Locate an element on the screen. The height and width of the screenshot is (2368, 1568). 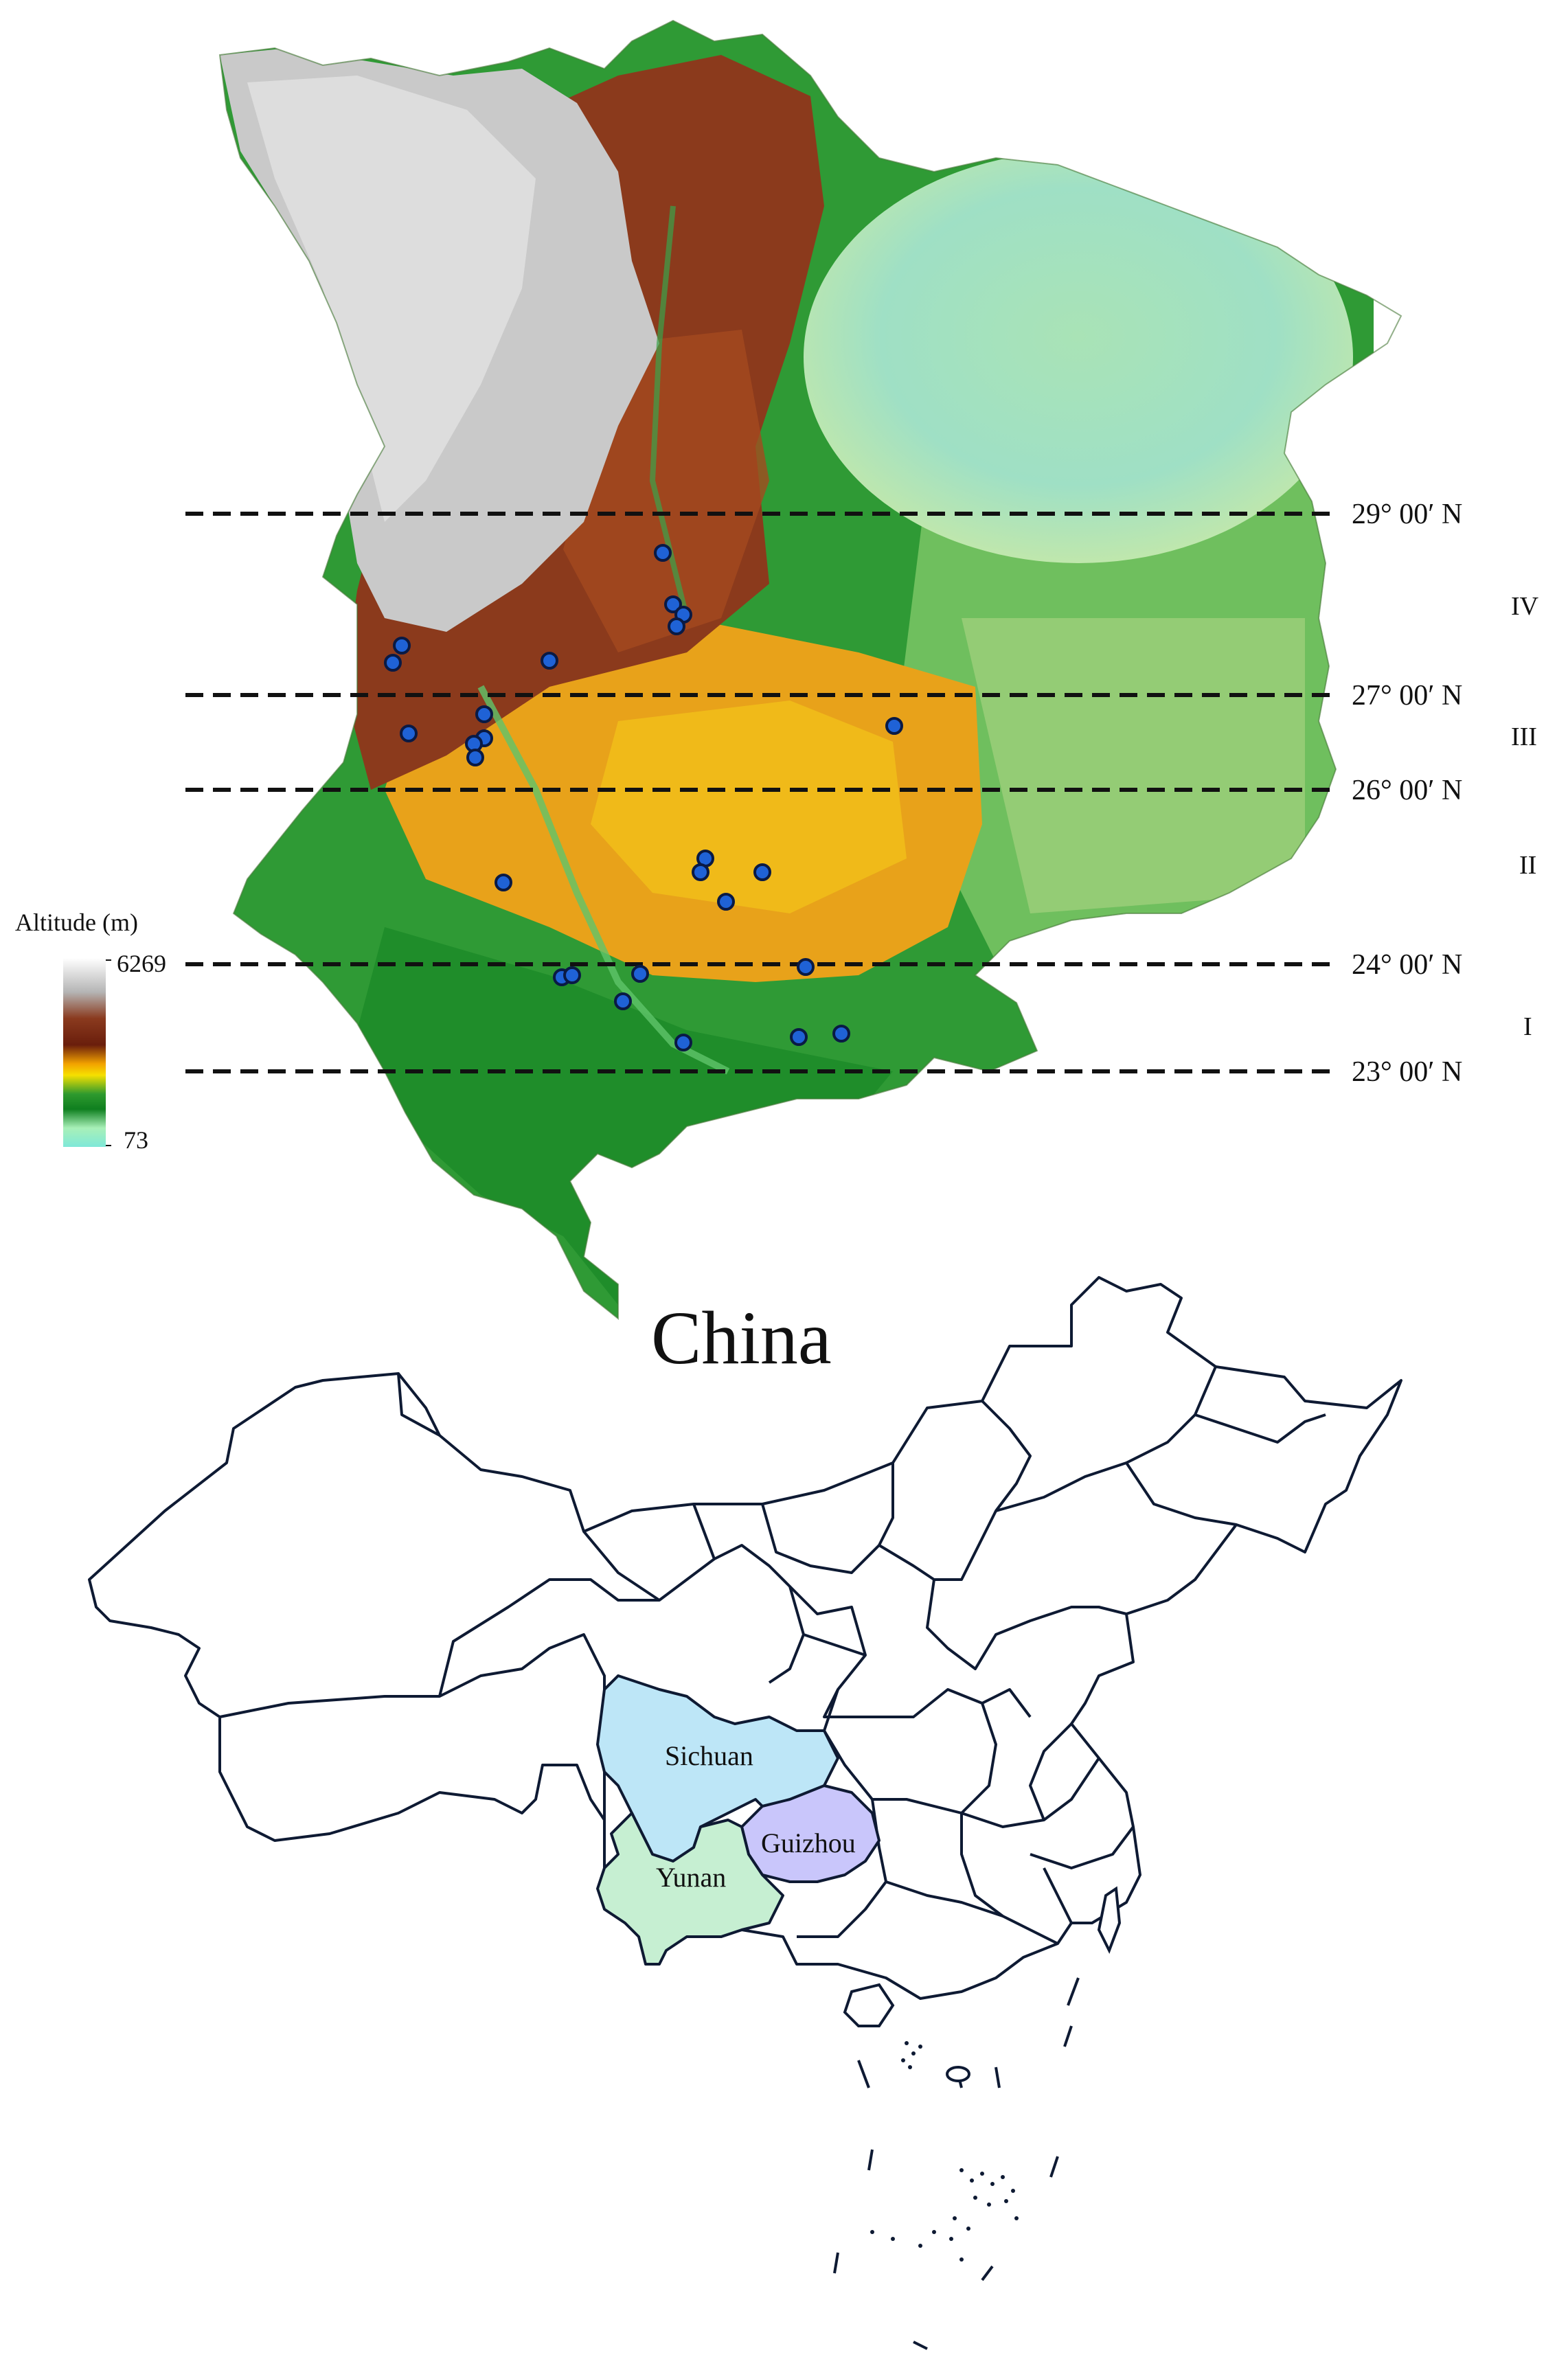
zone-labels: IV III II I is located at coordinates (1525, 816).